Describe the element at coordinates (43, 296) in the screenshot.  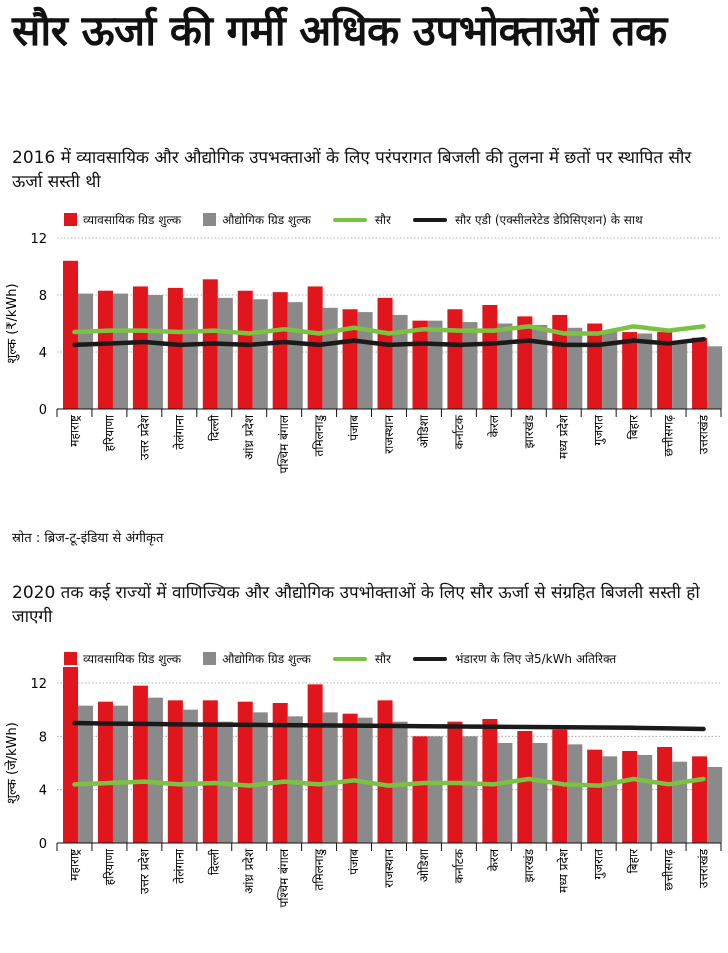
I see `y-tick-label: 8` at that location.